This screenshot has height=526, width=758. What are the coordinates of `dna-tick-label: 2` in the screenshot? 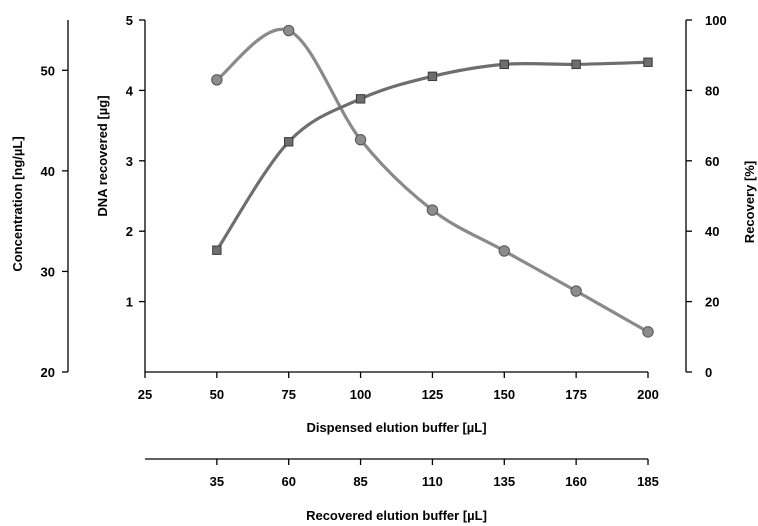 It's located at (129, 231).